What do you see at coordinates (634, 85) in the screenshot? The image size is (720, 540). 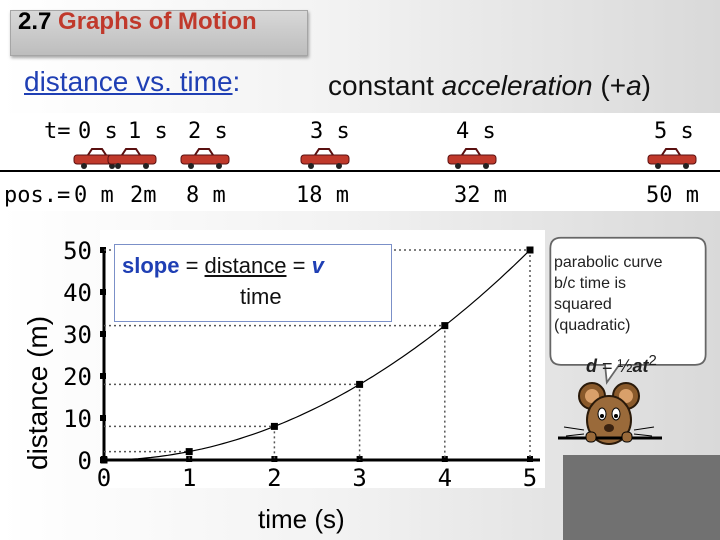 I see `heading-var-a: a` at bounding box center [634, 85].